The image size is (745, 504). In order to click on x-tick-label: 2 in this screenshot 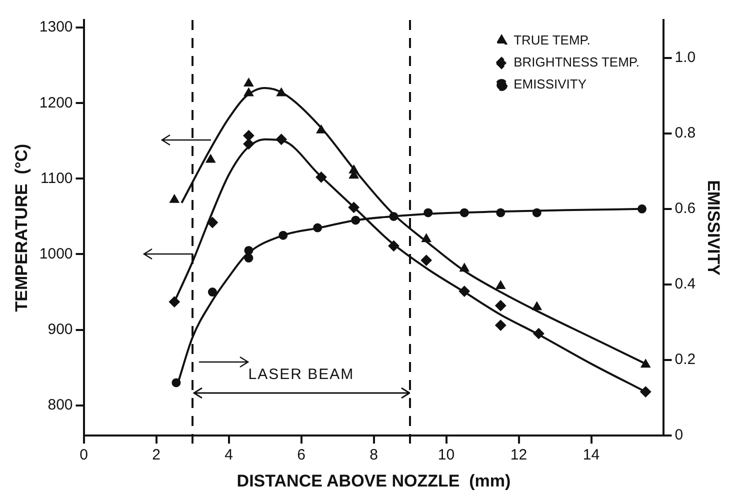, I will do `click(156, 455)`.